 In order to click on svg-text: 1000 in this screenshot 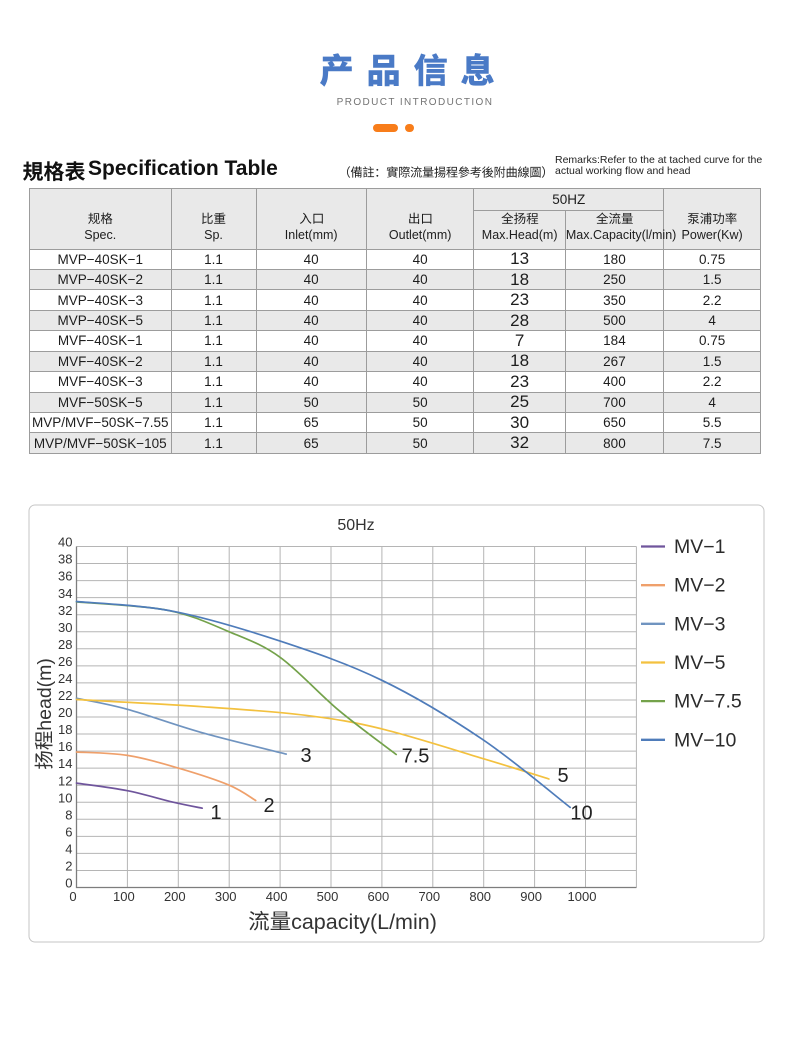, I will do `click(582, 896)`.